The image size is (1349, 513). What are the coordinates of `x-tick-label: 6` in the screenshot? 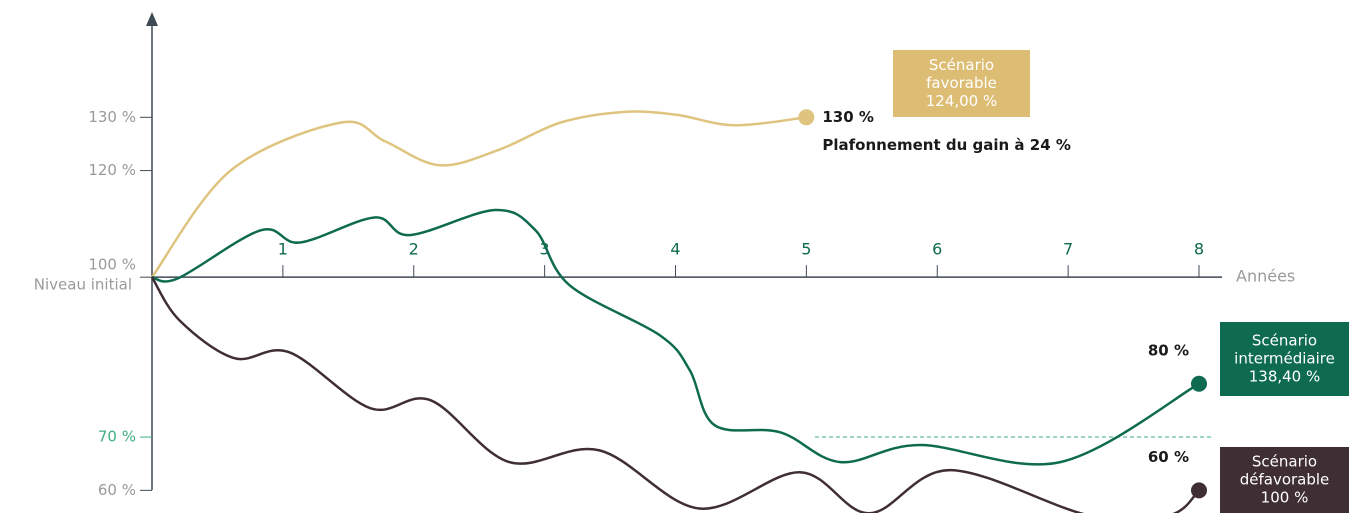 It's located at (937, 249).